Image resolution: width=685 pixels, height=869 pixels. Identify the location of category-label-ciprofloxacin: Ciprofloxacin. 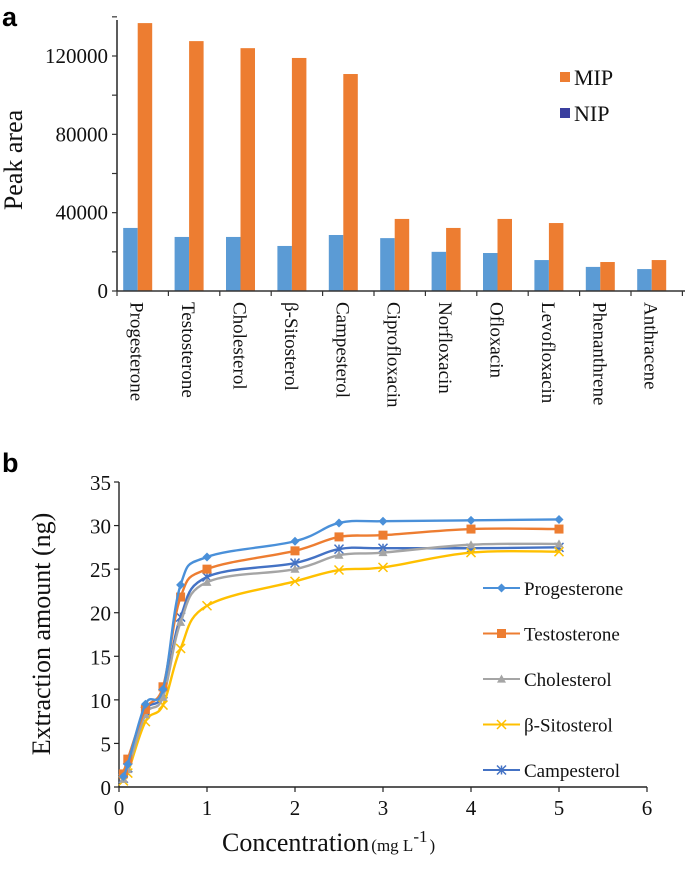
(393, 355).